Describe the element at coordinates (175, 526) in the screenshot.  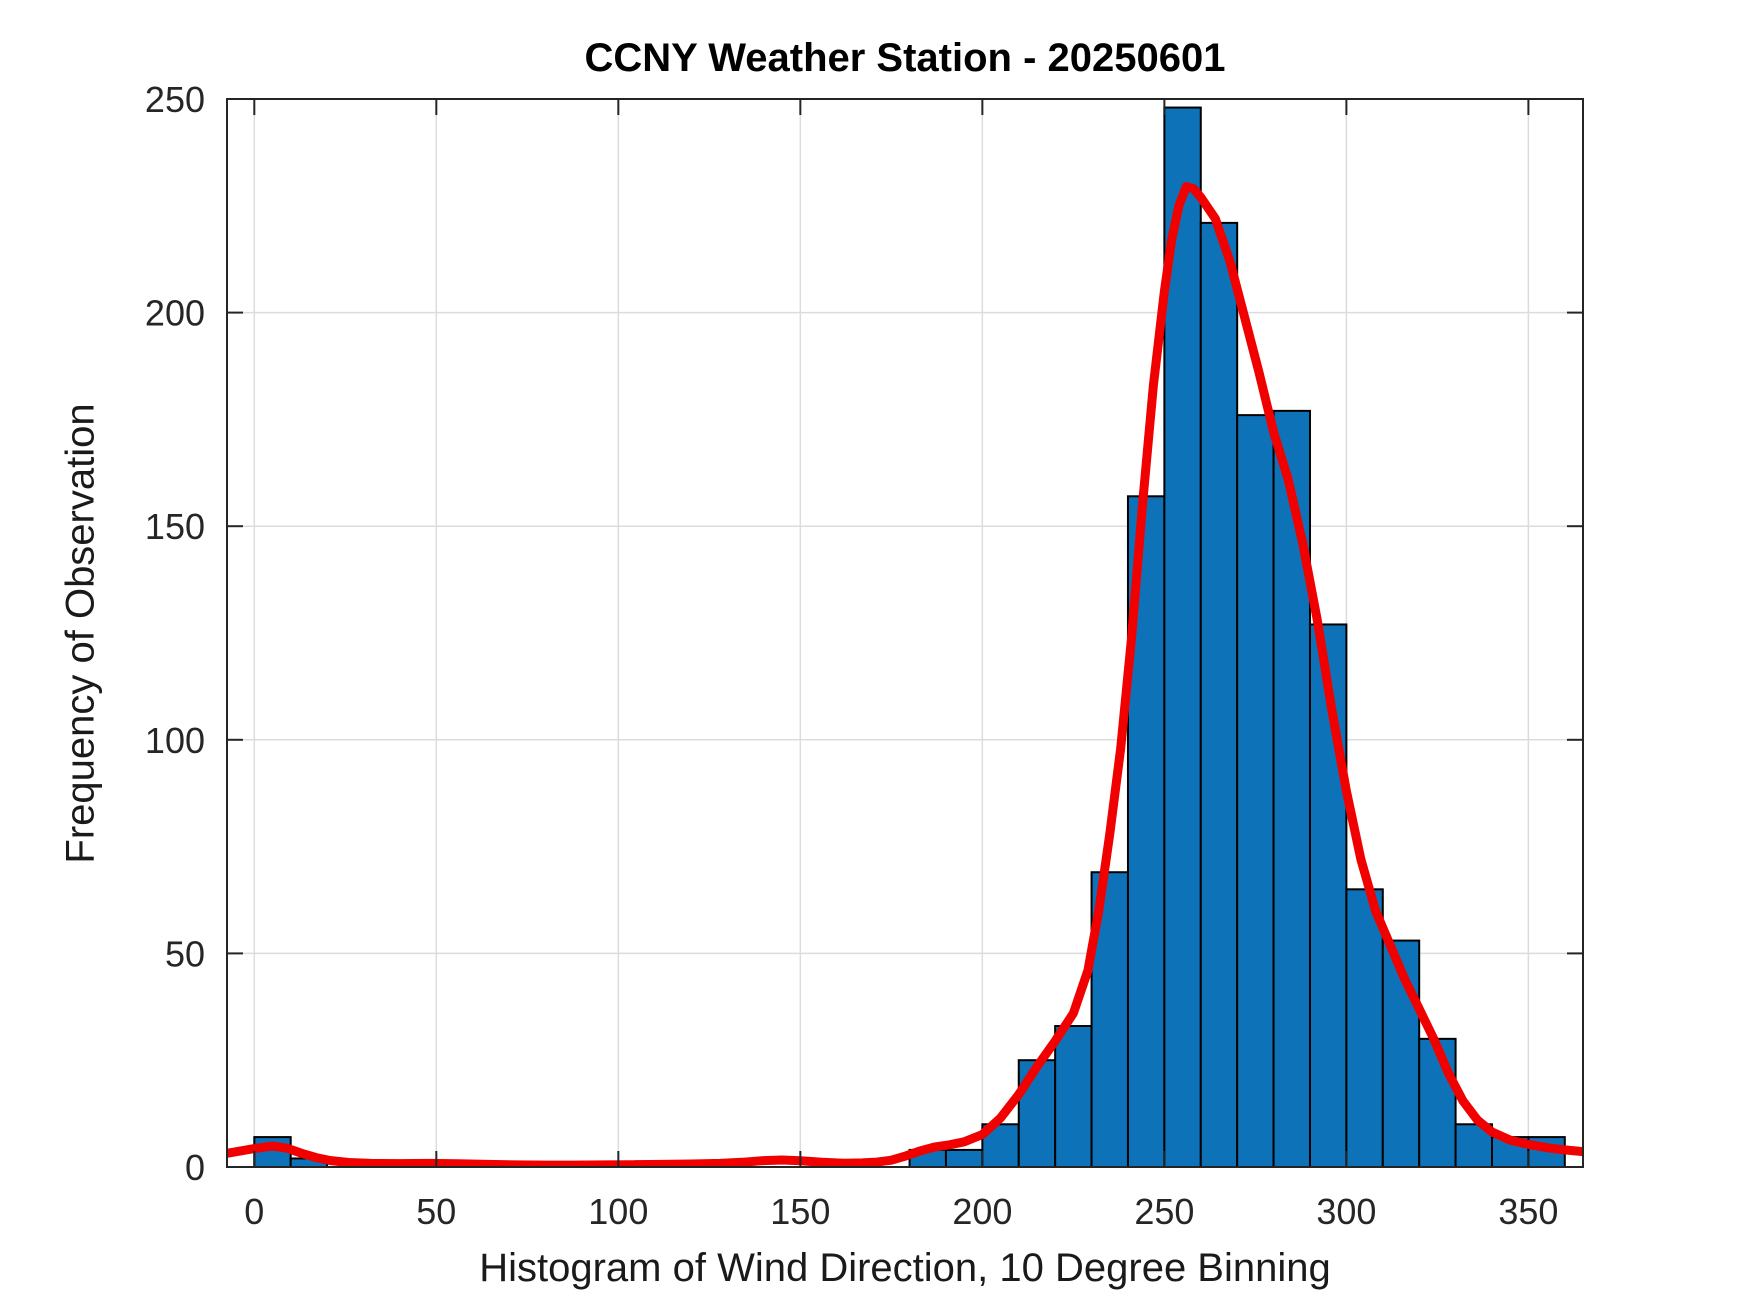
I see `y-tick-label: 150` at that location.